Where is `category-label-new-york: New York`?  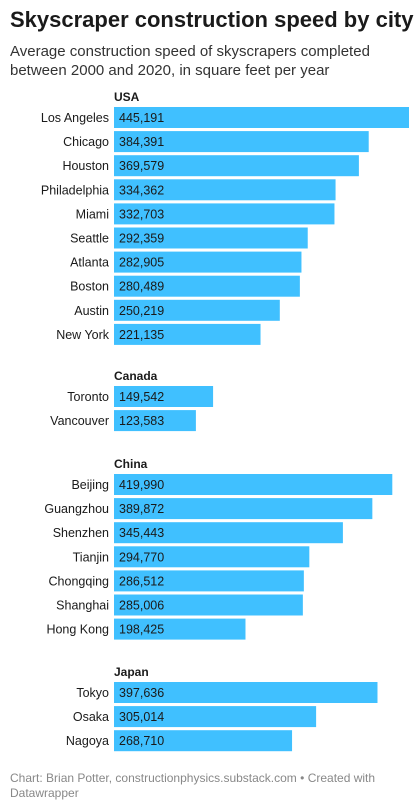
category-label-new-york: New York is located at coordinates (83, 335).